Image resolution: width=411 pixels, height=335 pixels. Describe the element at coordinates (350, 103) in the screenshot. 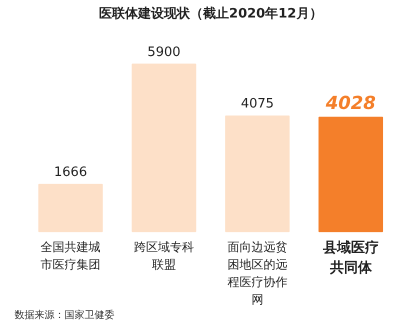

I see `data-label: 4028` at that location.